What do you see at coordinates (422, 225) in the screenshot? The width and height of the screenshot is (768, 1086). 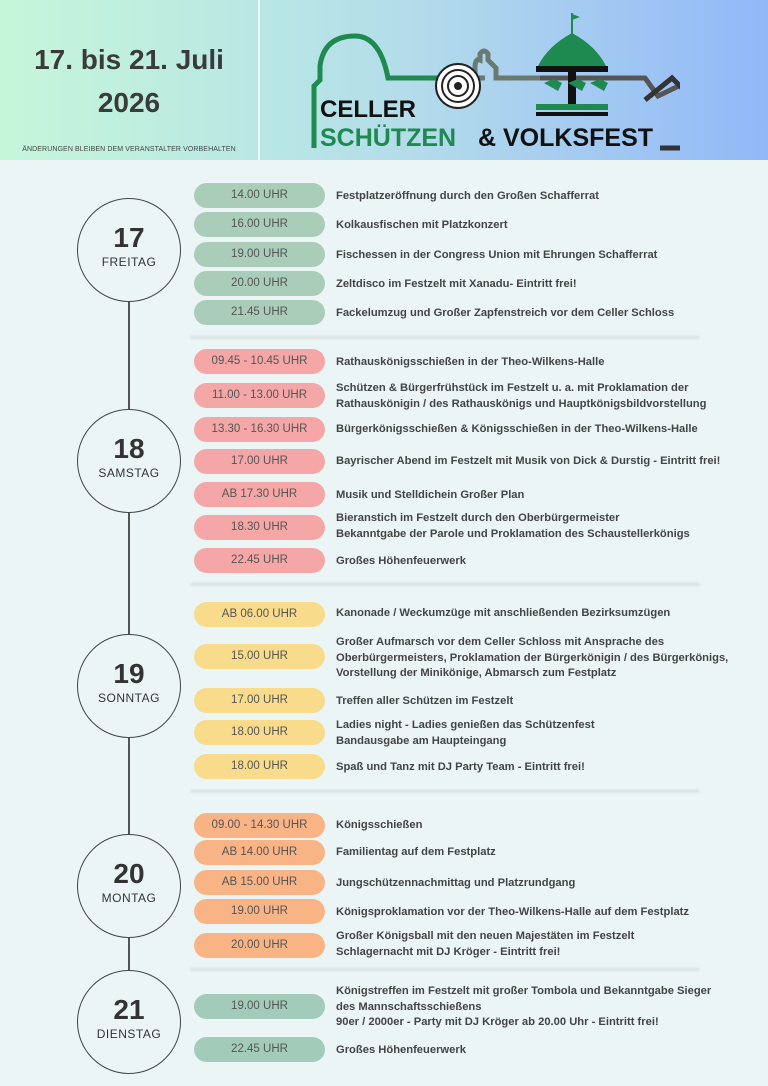 I see `event-description: Kolkausfischen mit Platzkonzert` at bounding box center [422, 225].